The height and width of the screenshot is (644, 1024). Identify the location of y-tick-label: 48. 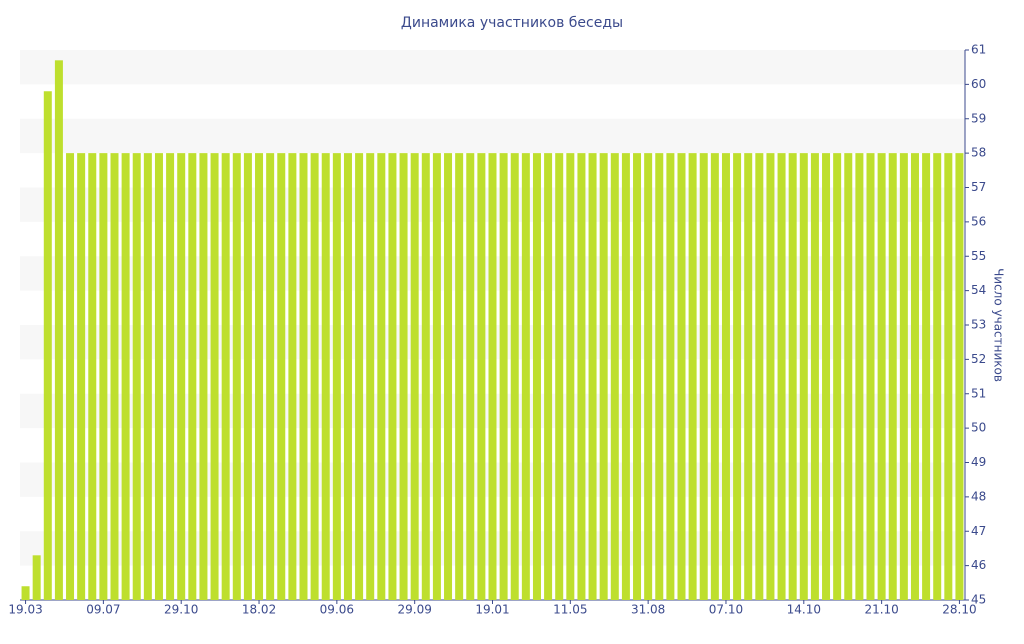
(978, 496).